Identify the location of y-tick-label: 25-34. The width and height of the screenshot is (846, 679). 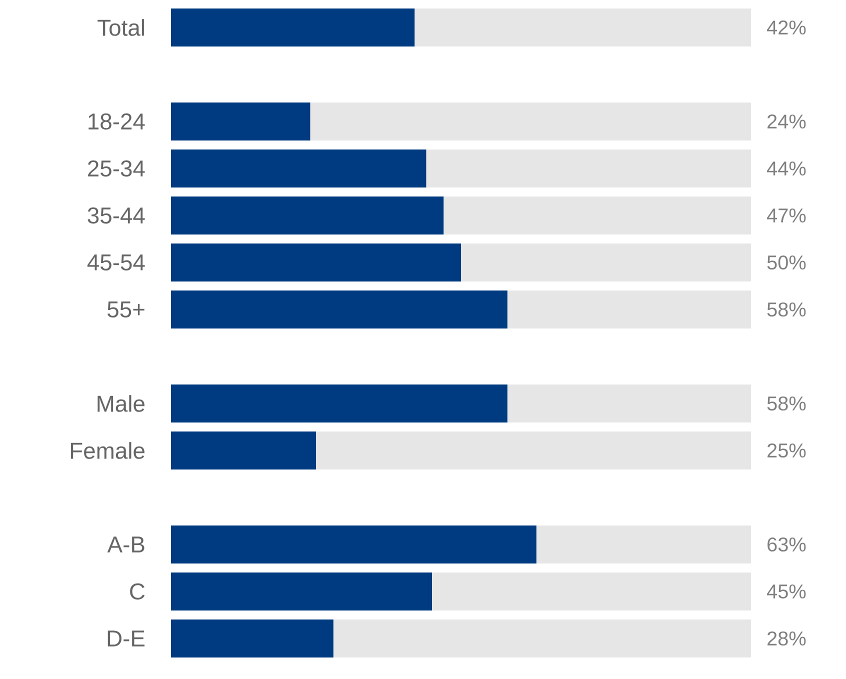
(116, 168).